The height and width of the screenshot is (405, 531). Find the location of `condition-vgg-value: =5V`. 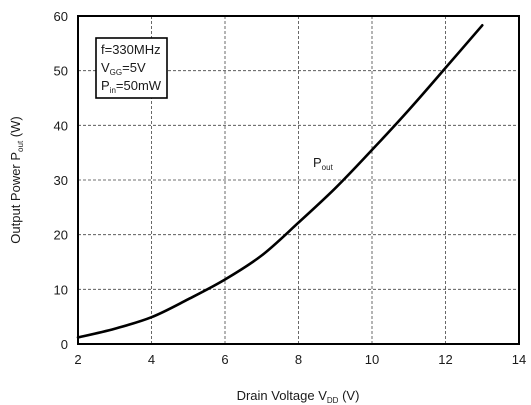

condition-vgg-value: =5V is located at coordinates (134, 67).